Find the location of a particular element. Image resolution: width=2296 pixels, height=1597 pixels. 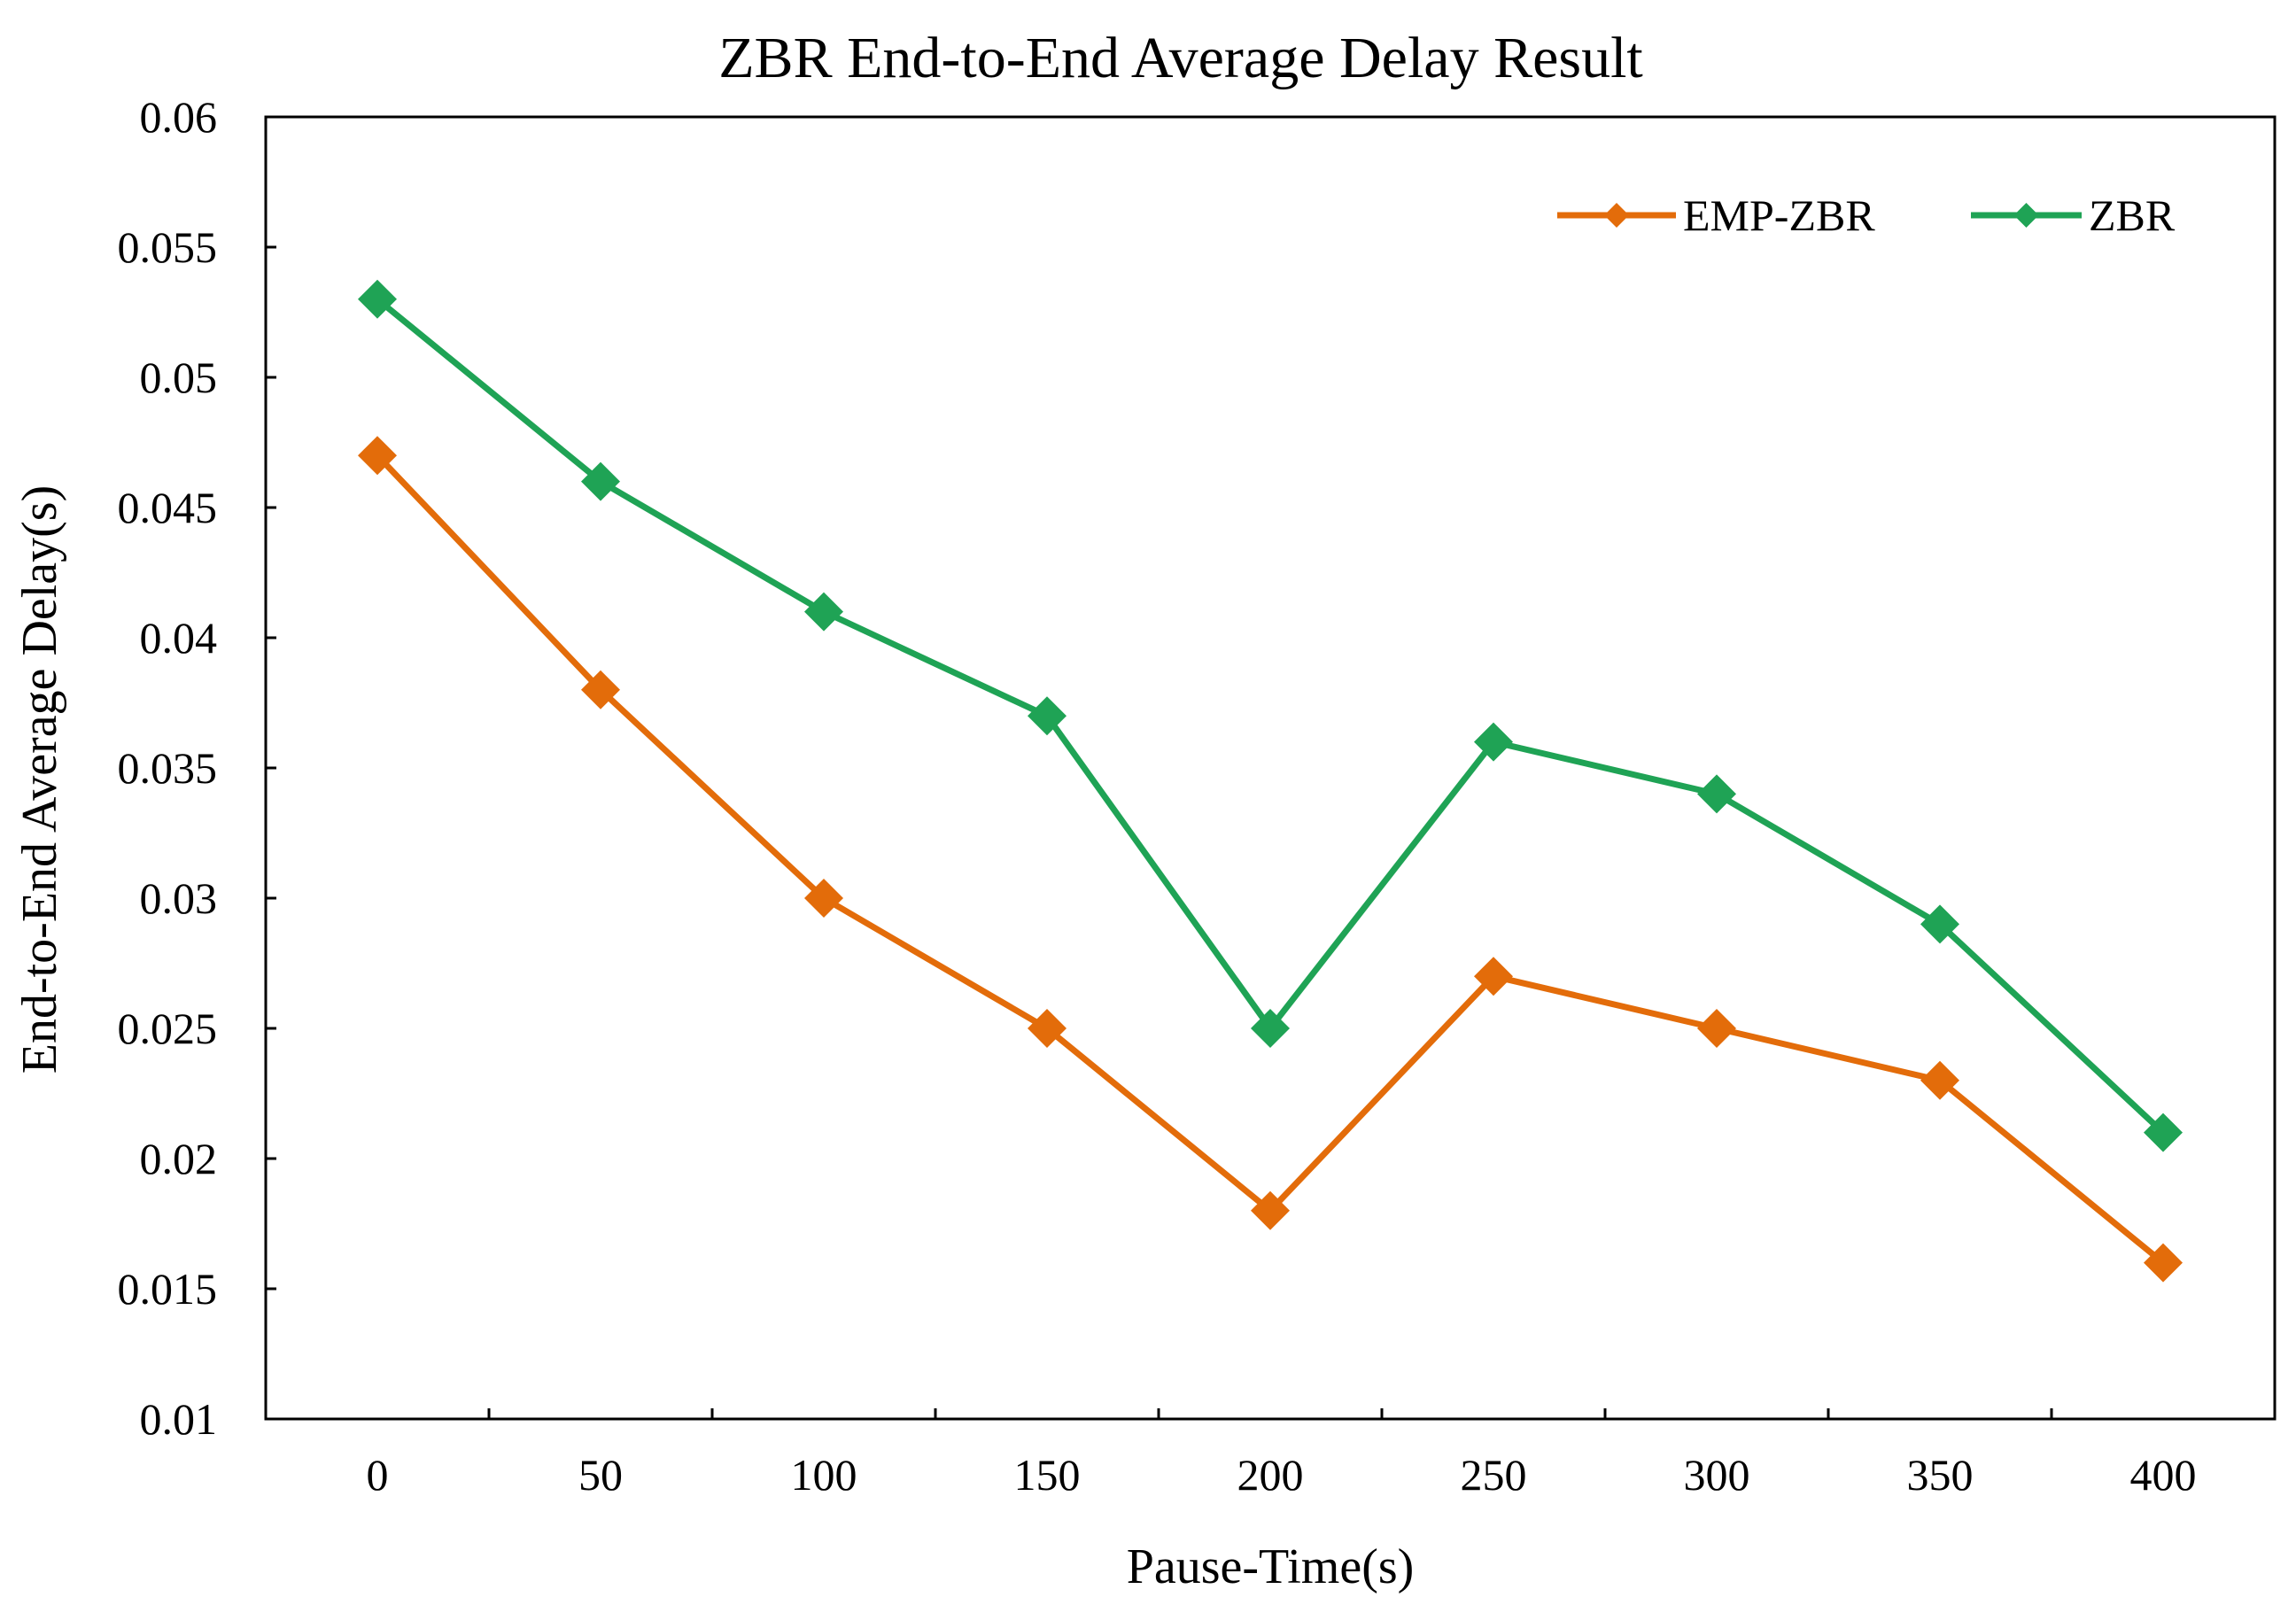

y-tick-label: 0.025 is located at coordinates (168, 1028).